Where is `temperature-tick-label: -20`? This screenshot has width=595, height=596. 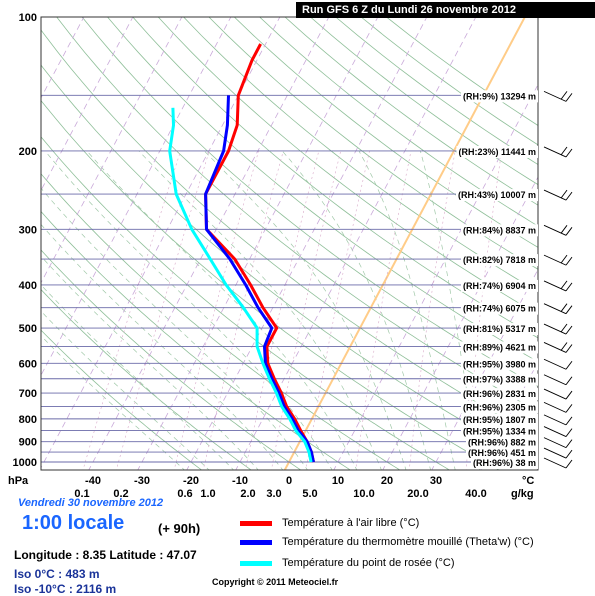
temperature-tick-label: -20 is located at coordinates (191, 481).